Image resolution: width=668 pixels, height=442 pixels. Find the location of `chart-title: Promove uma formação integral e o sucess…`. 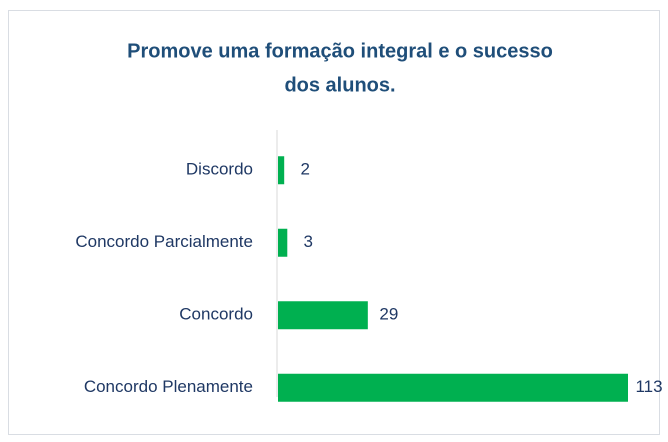

chart-title: Promove uma formação integral e o sucess… is located at coordinates (340, 51).